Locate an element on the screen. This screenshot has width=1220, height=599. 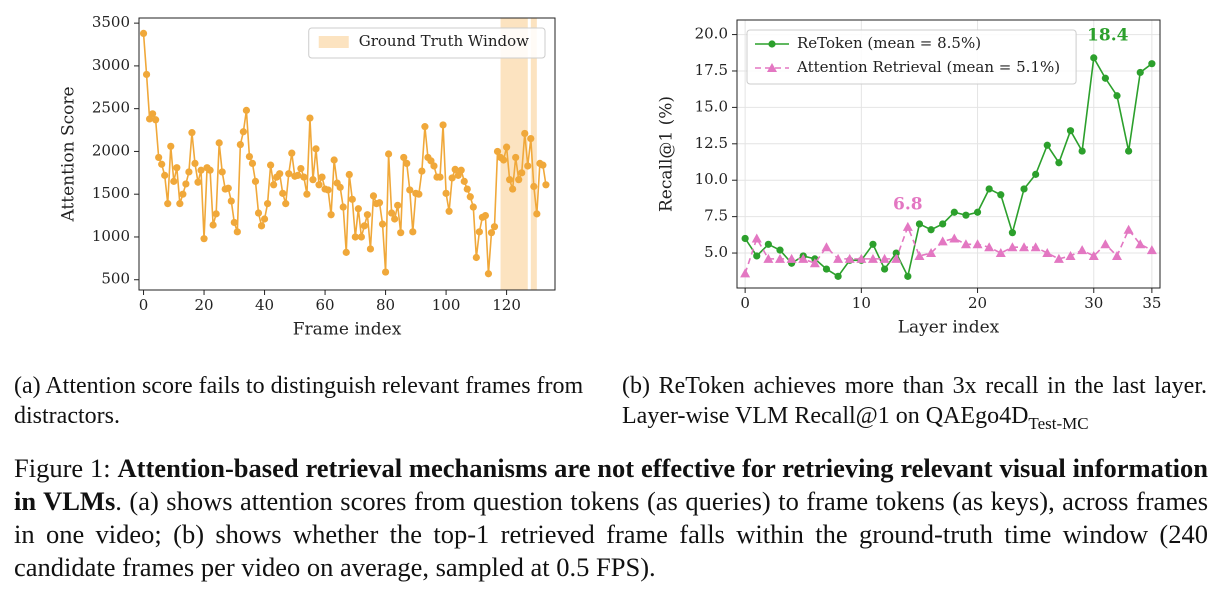
y-axis-label: Attention Score is located at coordinates (69, 154).